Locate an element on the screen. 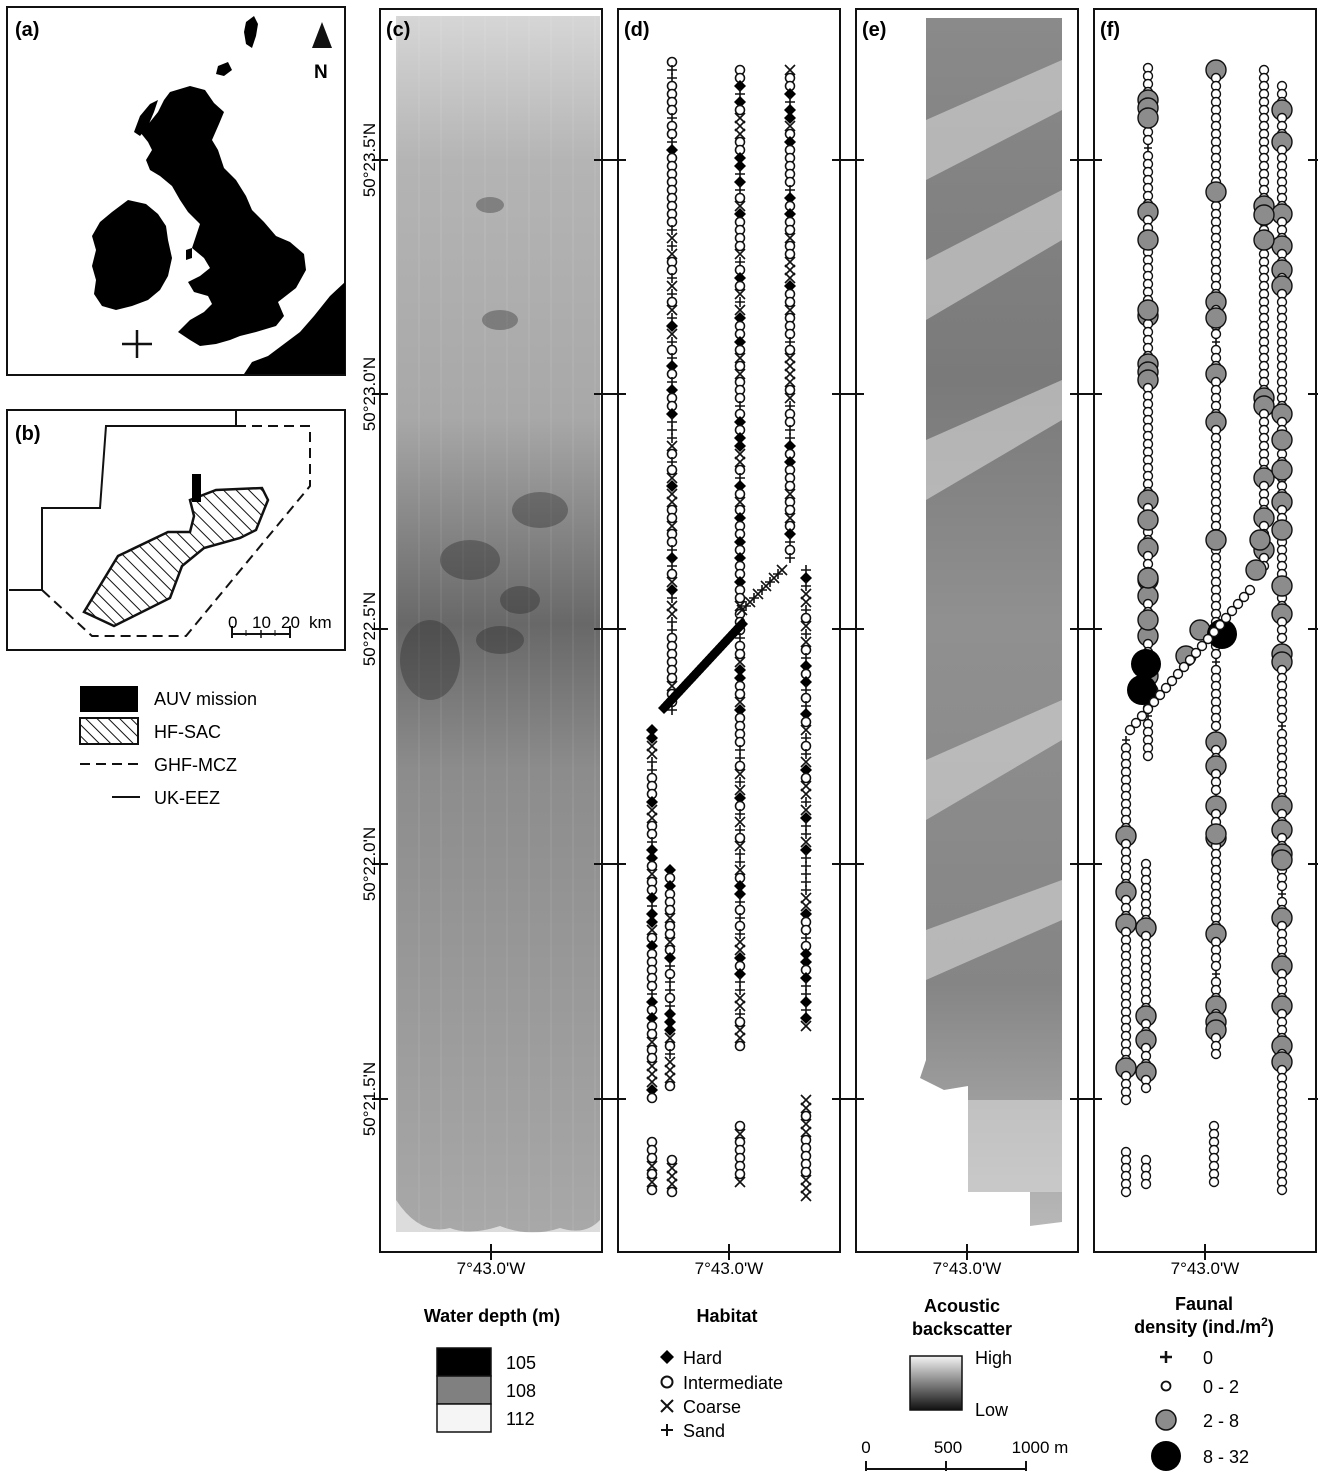  great-britain-shape is located at coordinates (223, 216).